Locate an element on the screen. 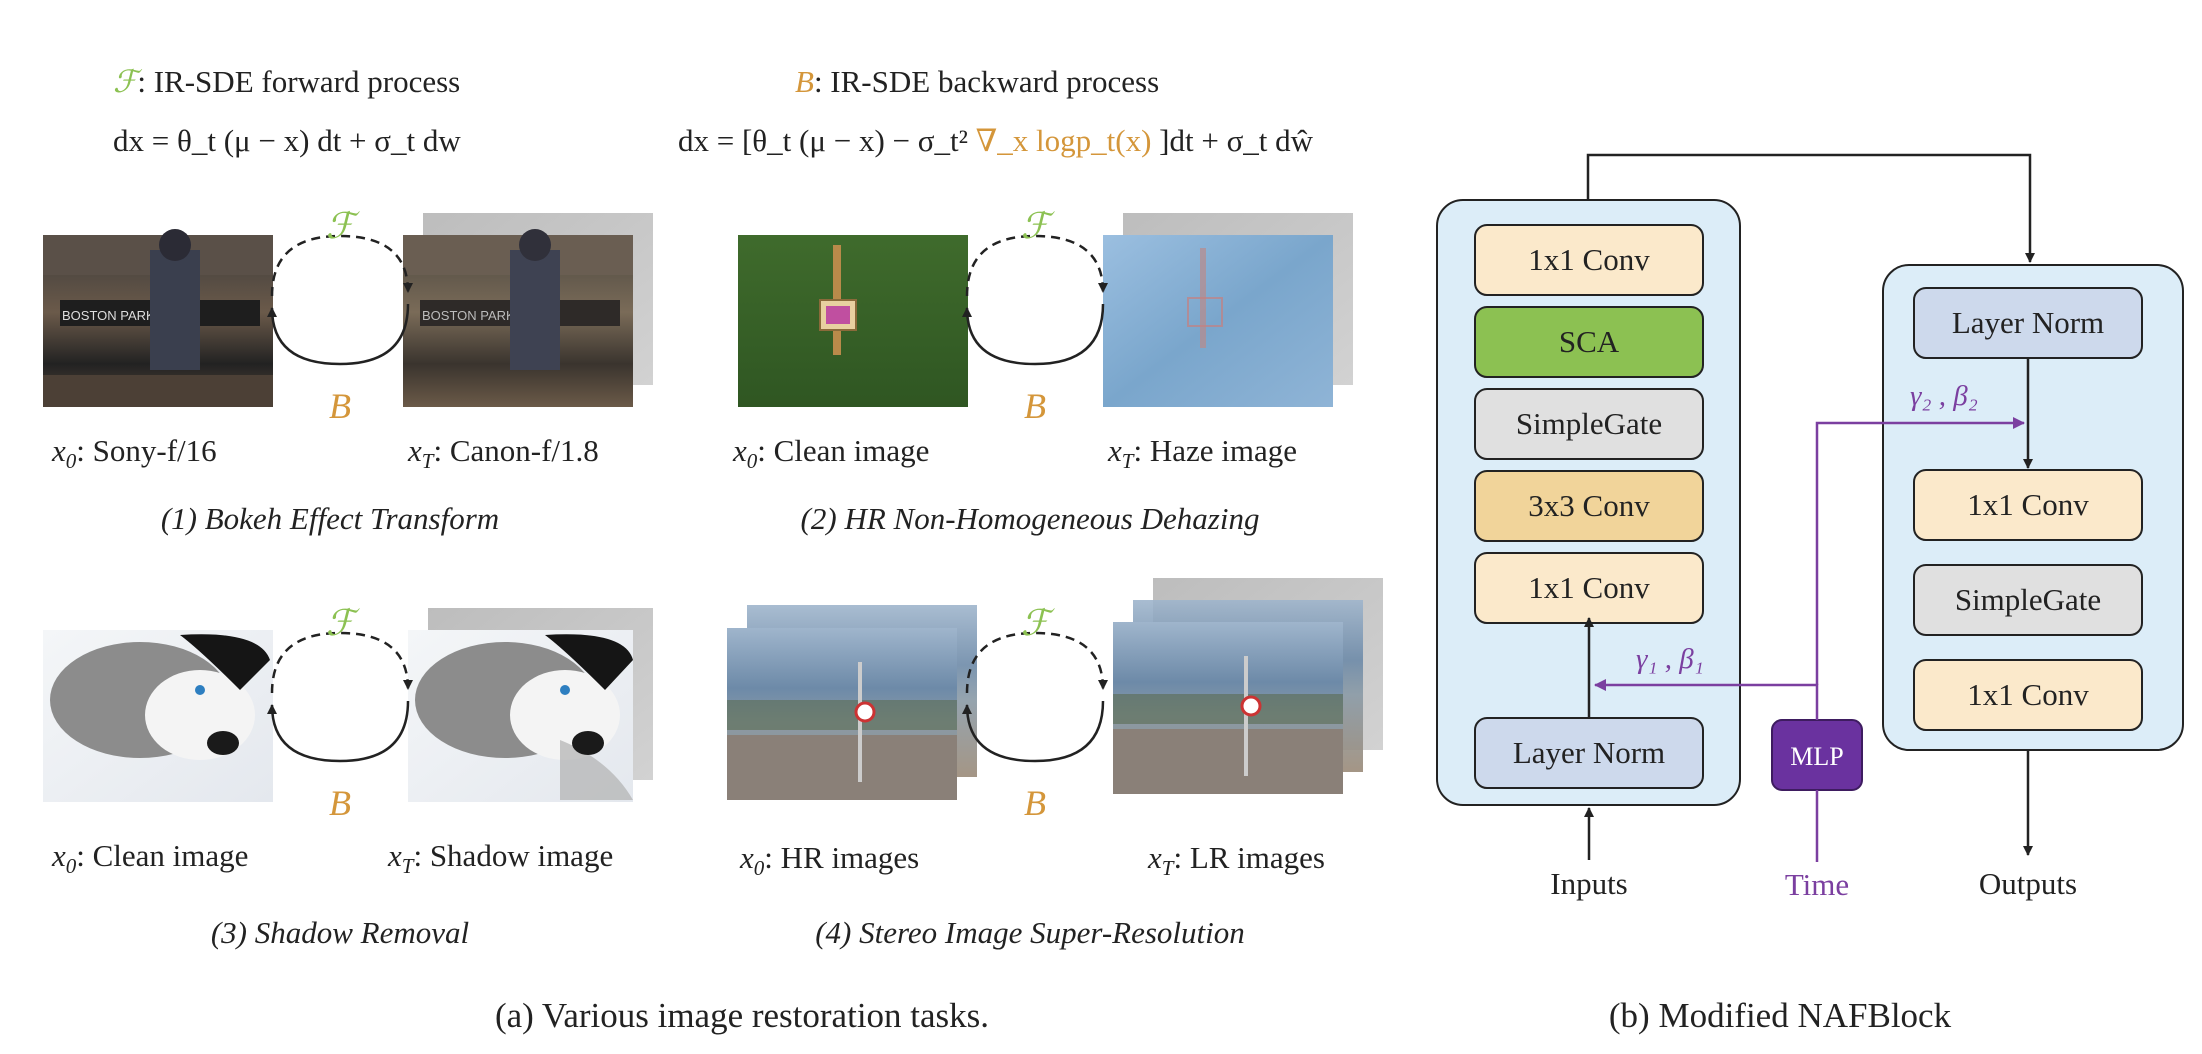 The image size is (2202, 1054). task-stereo-sr is located at coordinates (1055, 689).